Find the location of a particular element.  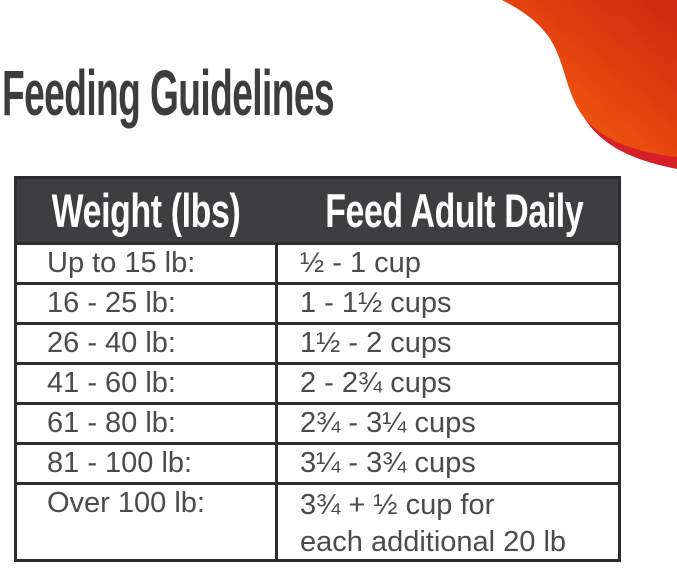

table-row: 81 - 100 lb: 3¼ - 3¾ cups is located at coordinates (317, 462).